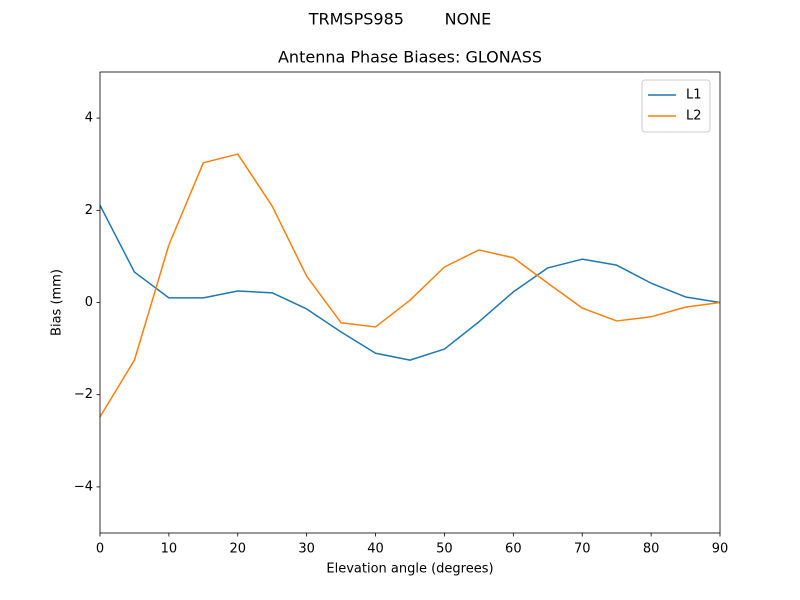  What do you see at coordinates (513, 549) in the screenshot?
I see `x-tick-label: 60` at bounding box center [513, 549].